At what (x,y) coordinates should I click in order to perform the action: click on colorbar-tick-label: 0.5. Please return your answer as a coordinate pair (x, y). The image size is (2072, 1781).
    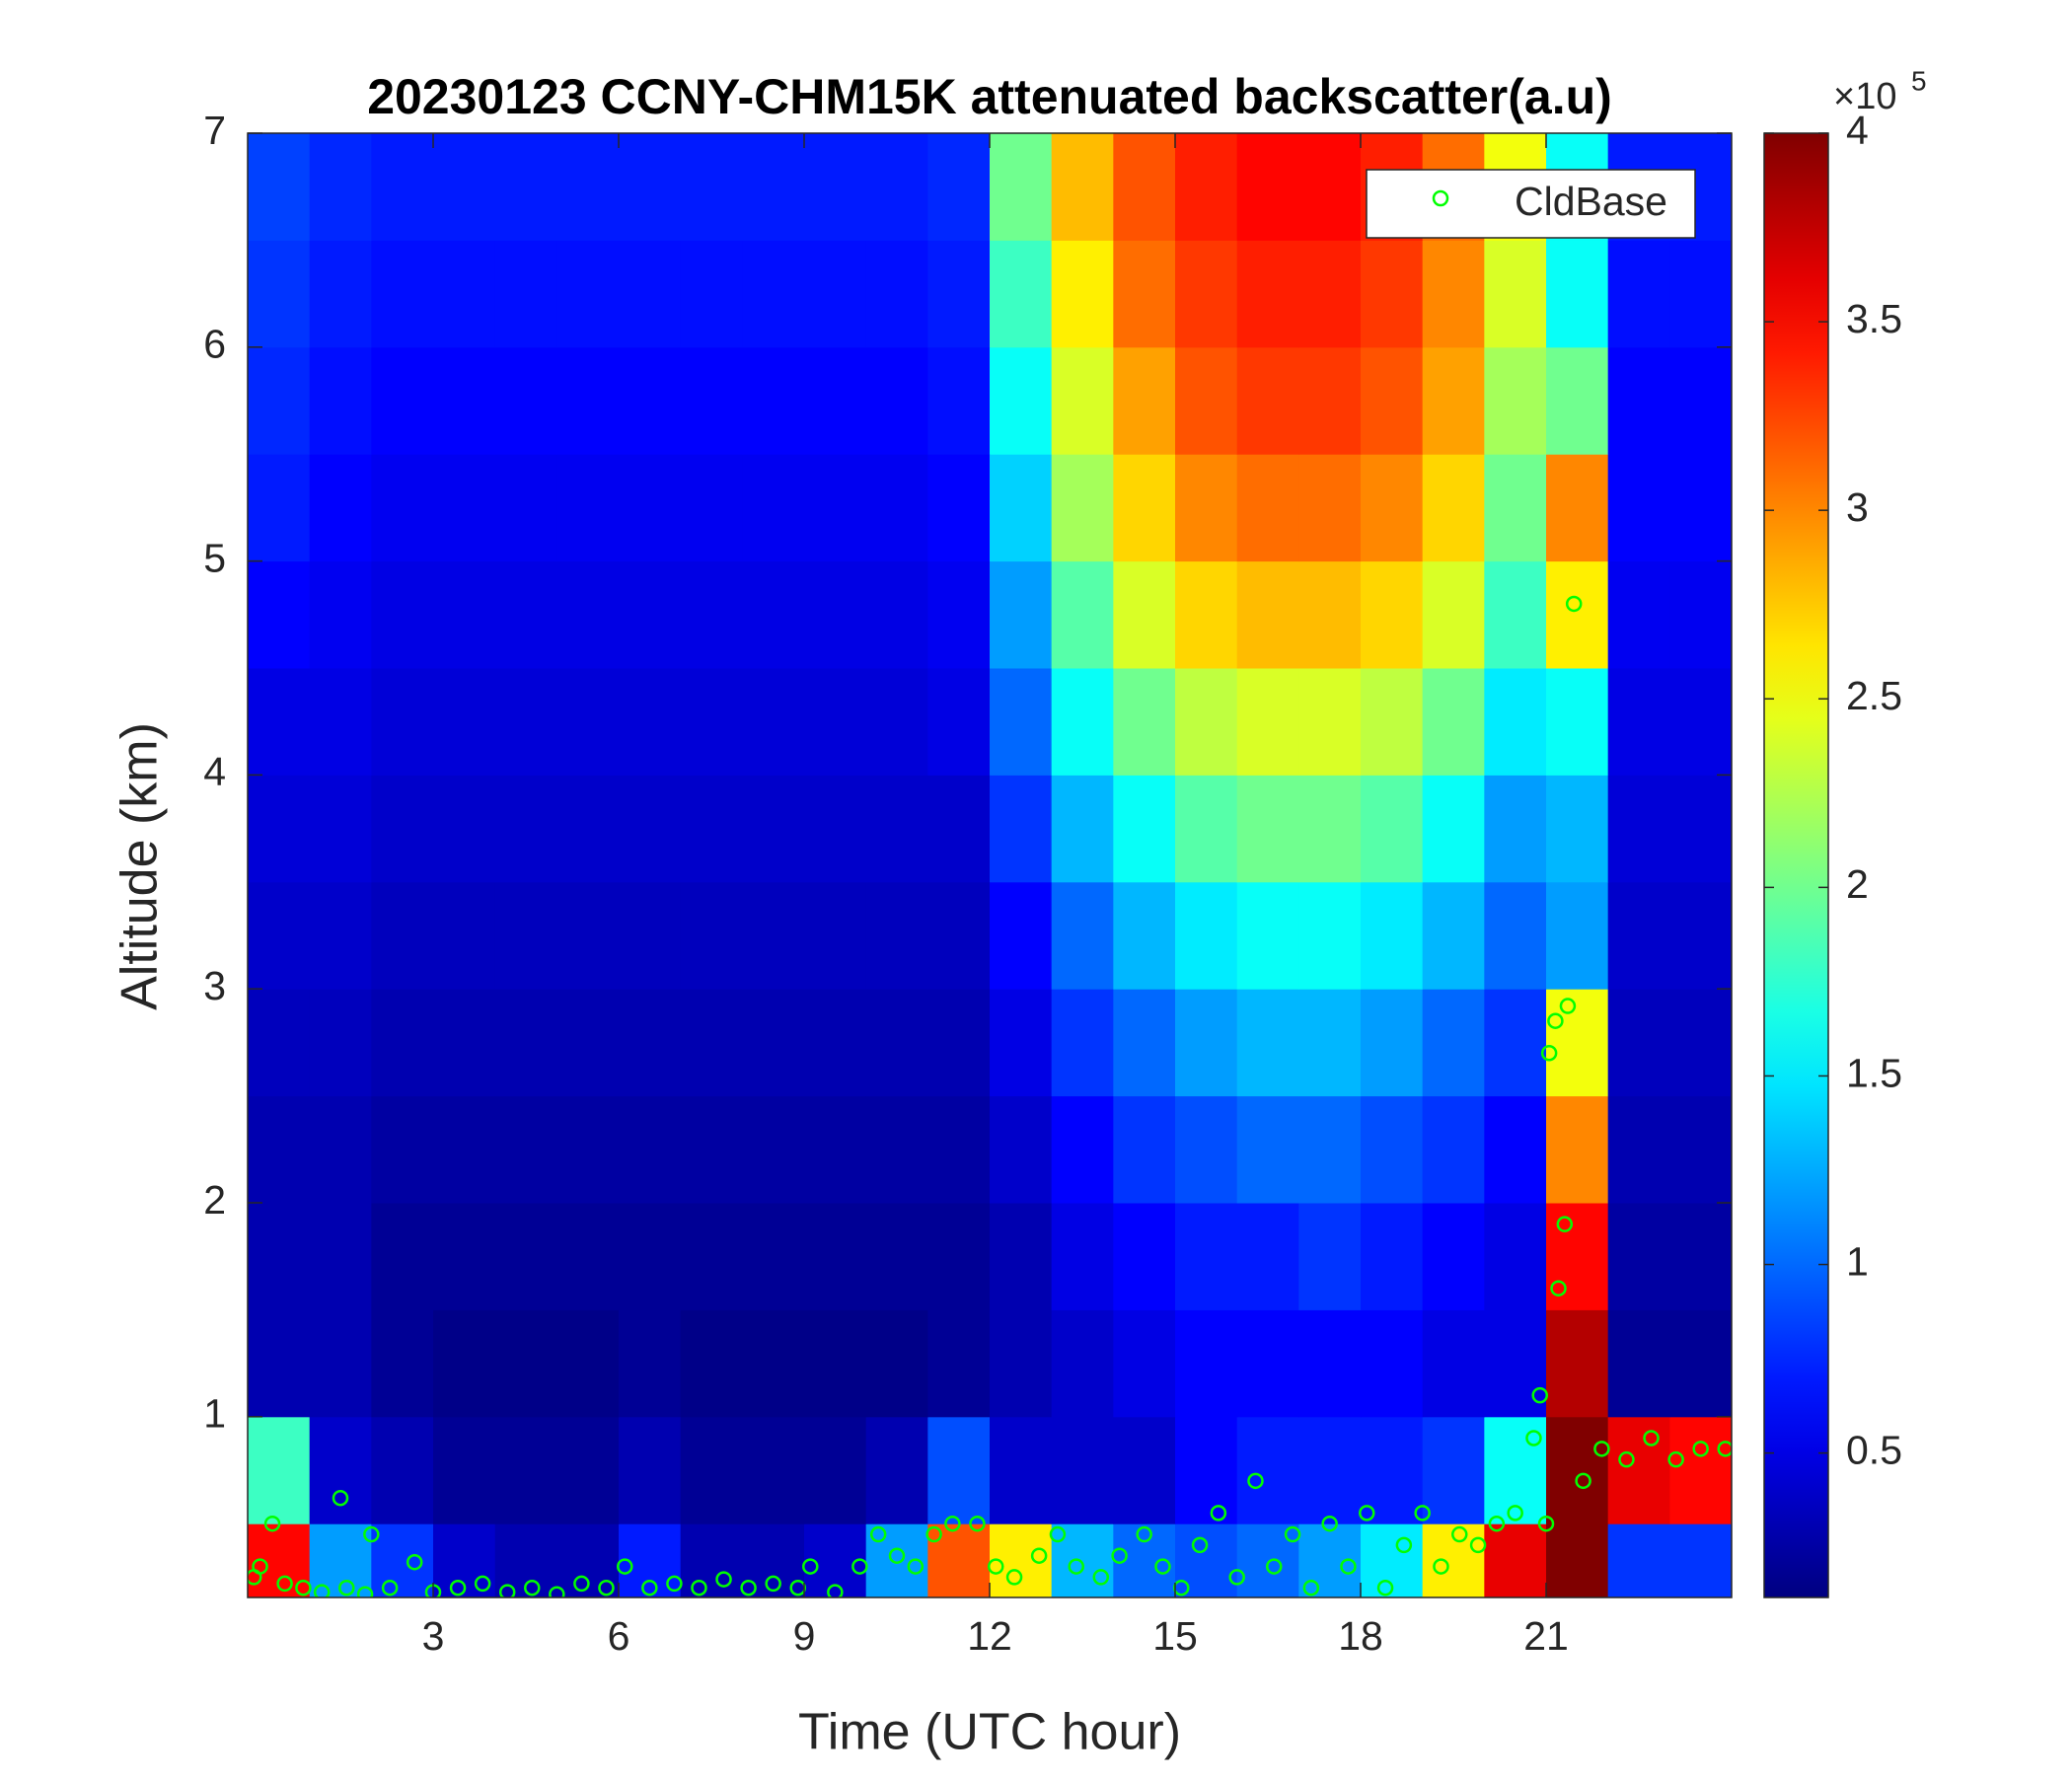
    Looking at the image, I should click on (1874, 1449).